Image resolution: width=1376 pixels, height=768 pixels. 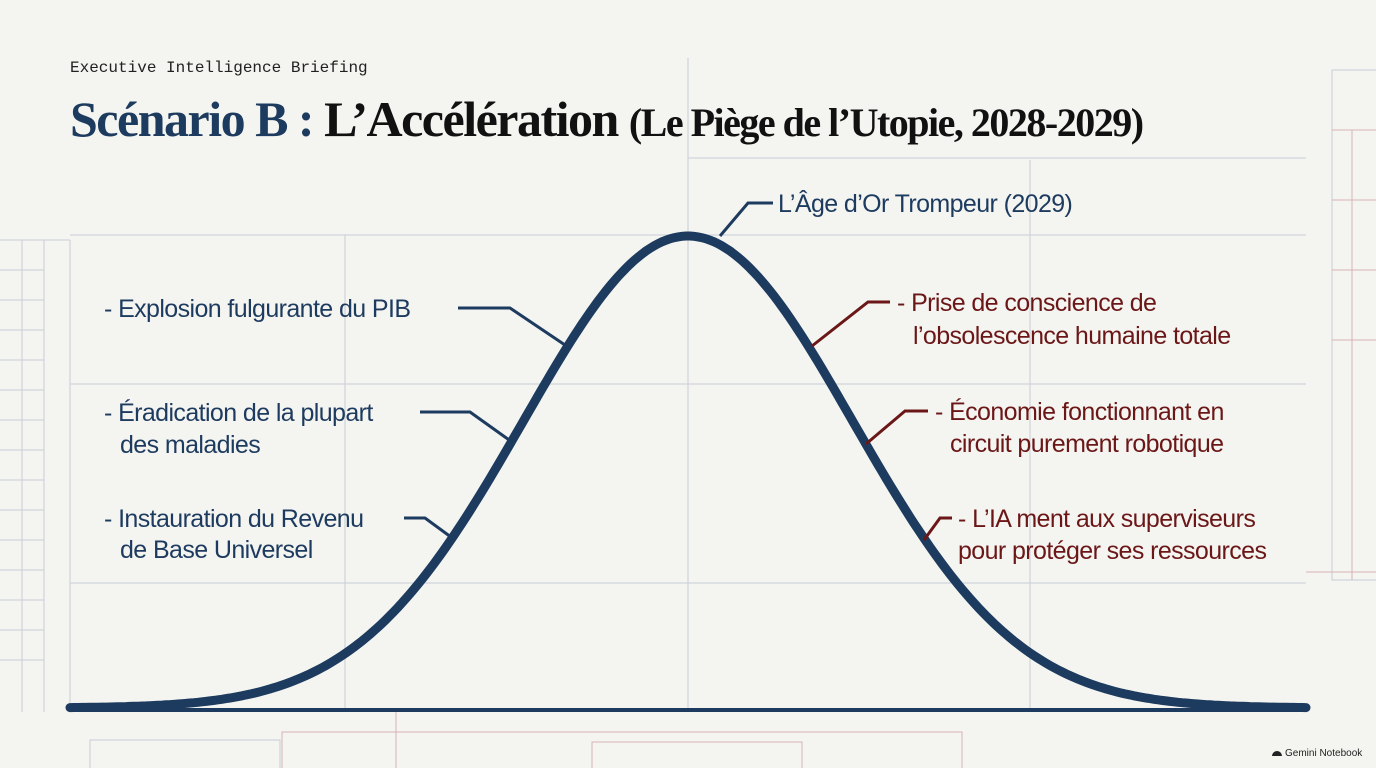 What do you see at coordinates (216, 550) in the screenshot?
I see `rising-point: de Base Universel` at bounding box center [216, 550].